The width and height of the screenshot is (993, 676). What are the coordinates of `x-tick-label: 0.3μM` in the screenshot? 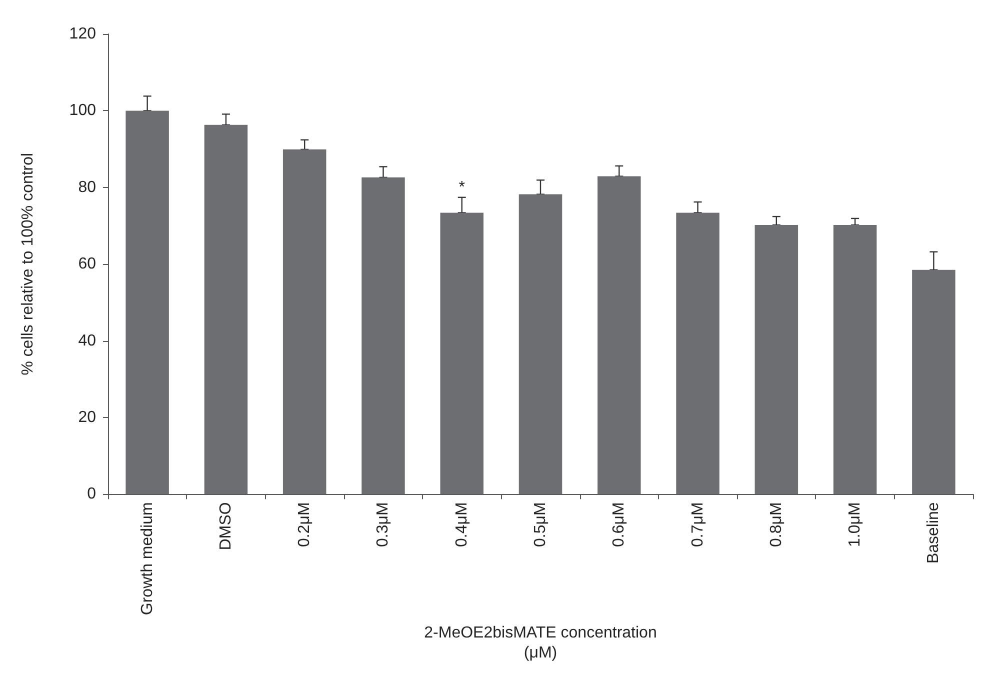 It's located at (383, 524).